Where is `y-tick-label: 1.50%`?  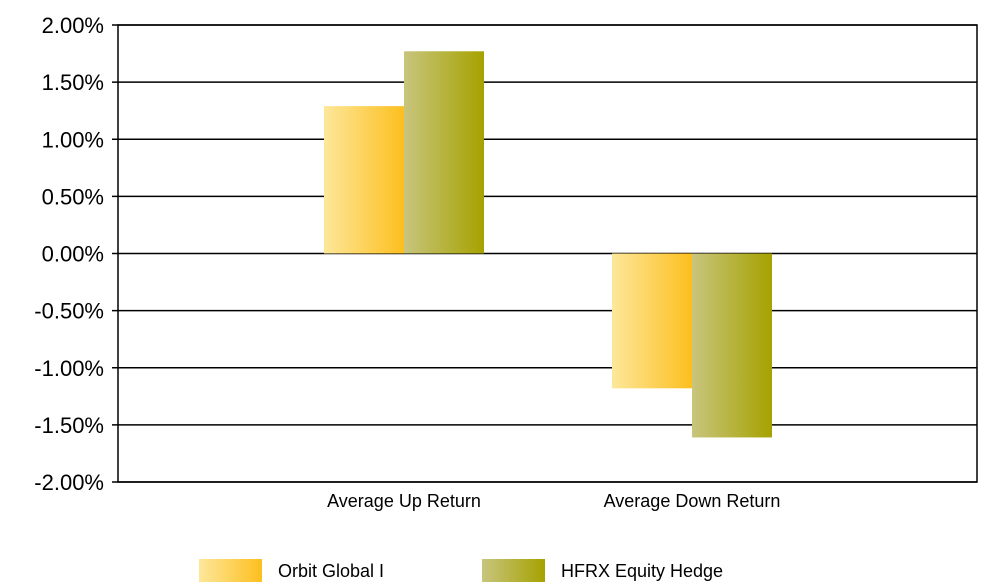
y-tick-label: 1.50% is located at coordinates (73, 82).